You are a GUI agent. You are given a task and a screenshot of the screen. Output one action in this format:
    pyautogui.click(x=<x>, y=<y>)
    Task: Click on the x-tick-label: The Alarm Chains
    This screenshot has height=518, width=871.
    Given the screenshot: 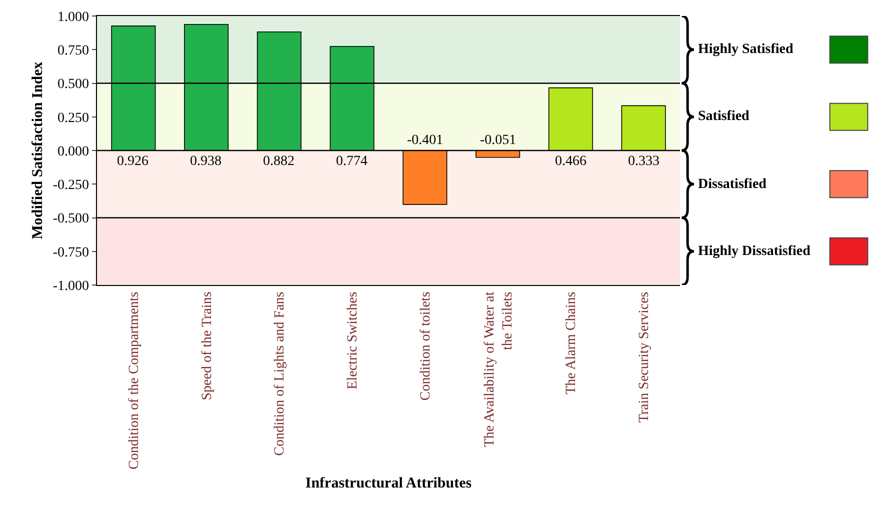 What is the action you would take?
    pyautogui.click(x=572, y=343)
    